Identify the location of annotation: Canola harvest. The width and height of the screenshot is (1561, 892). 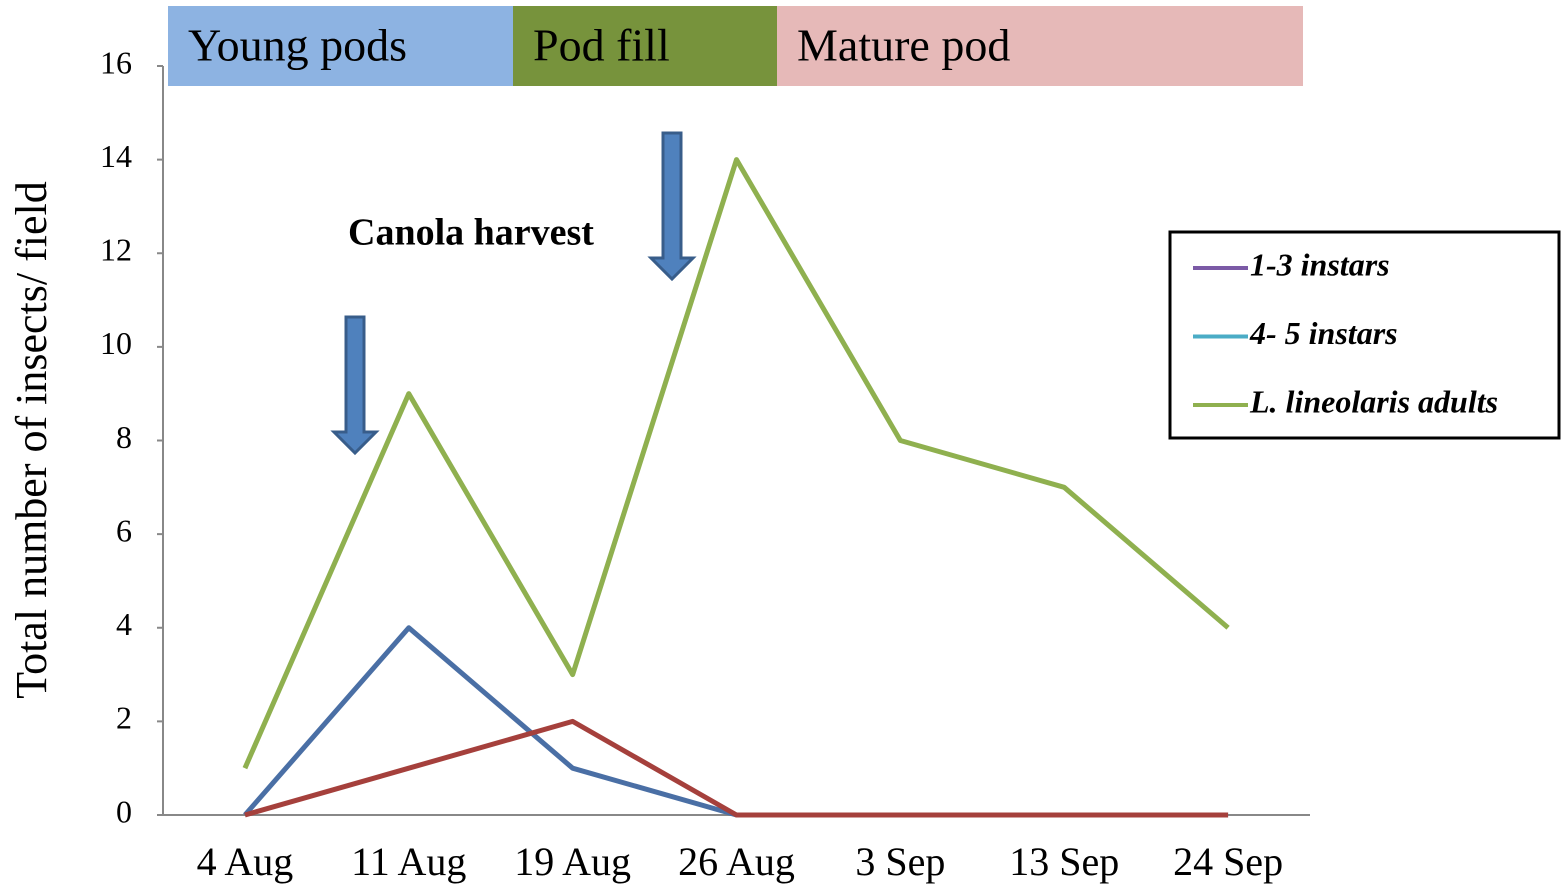
(471, 233).